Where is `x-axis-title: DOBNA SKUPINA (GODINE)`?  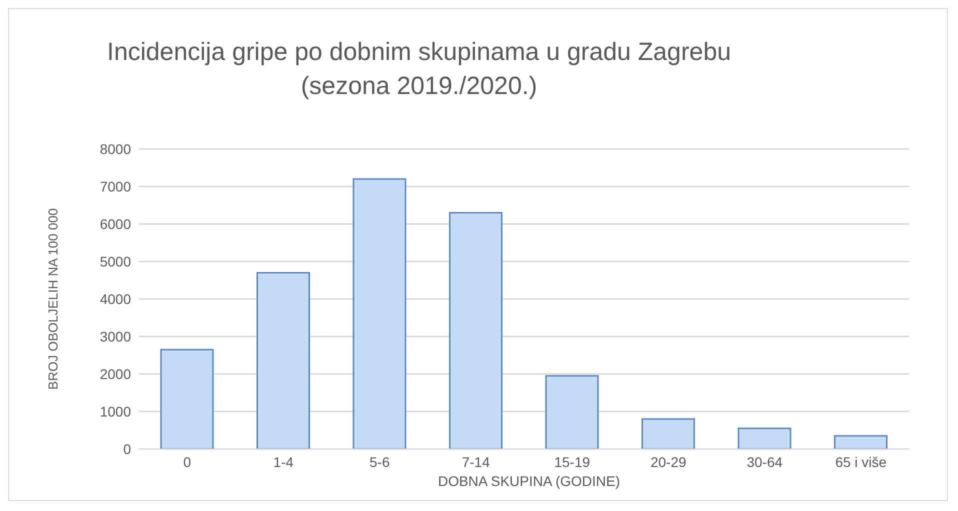 x-axis-title: DOBNA SKUPINA (GODINE) is located at coordinates (529, 481).